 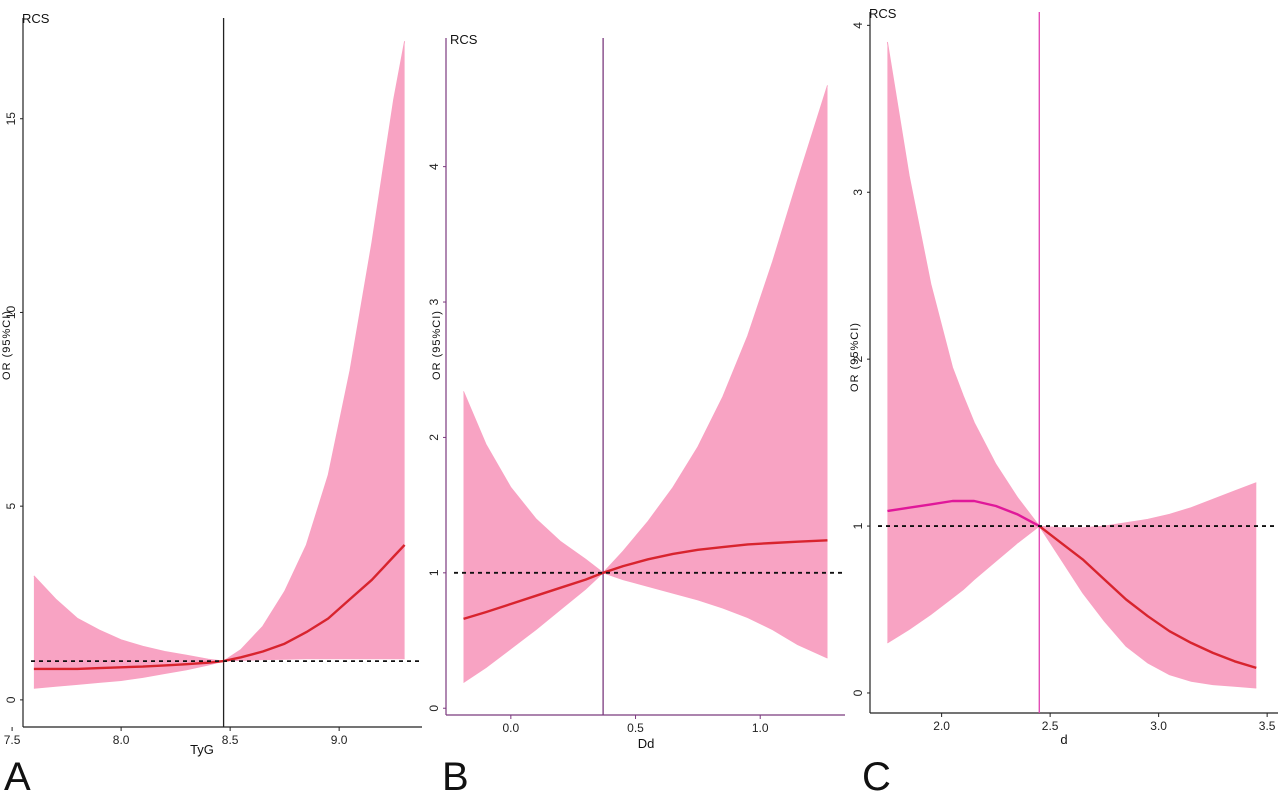 I want to click on x-tick-label: 2.5, so click(x=1050, y=726).